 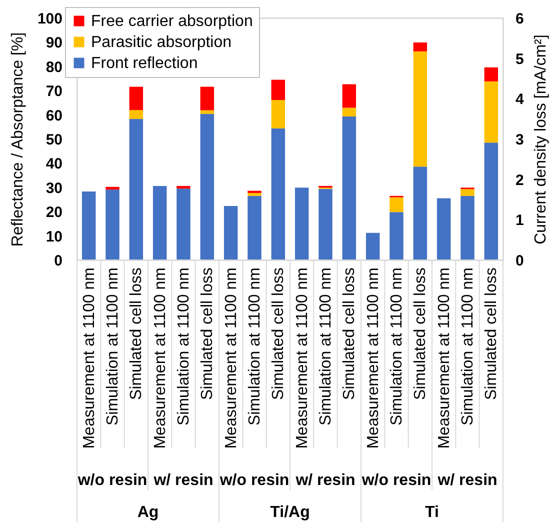 I want to click on legend-label: Parasitic absorption, so click(x=161, y=42).